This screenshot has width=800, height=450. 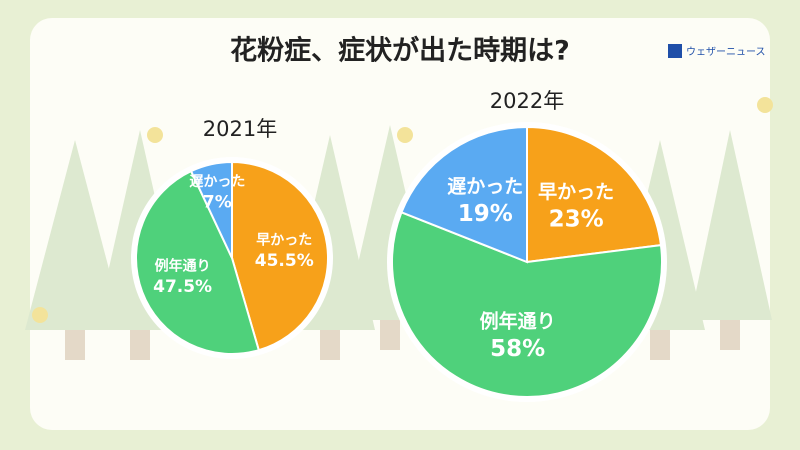 What do you see at coordinates (400, 51) in the screenshot?
I see `title: 花粉症、症状が出た時期は?` at bounding box center [400, 51].